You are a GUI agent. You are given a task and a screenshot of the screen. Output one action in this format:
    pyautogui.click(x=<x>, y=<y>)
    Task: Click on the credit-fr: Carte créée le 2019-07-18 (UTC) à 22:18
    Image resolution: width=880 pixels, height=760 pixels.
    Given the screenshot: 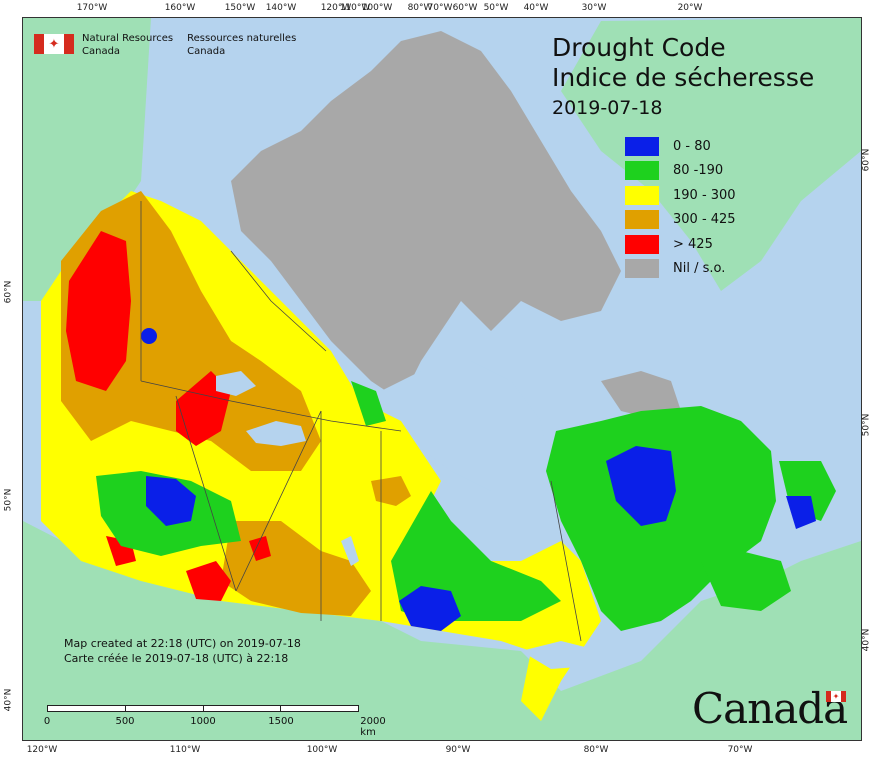 What is the action you would take?
    pyautogui.click(x=176, y=658)
    